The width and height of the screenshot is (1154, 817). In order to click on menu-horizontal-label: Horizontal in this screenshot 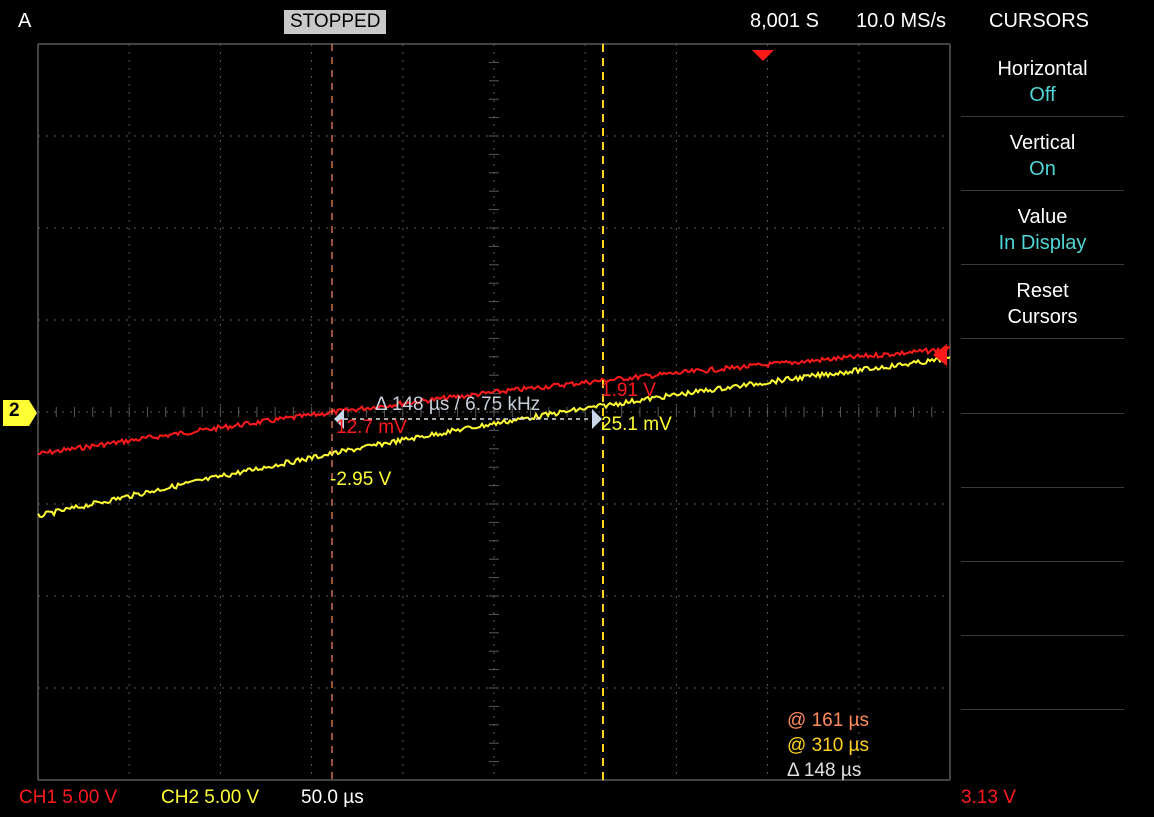, I will do `click(1042, 69)`.